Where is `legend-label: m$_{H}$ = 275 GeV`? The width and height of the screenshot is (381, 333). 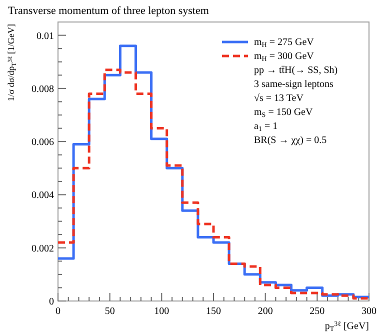 legend-label: m$_{H}$ = 275 GeV is located at coordinates (284, 43).